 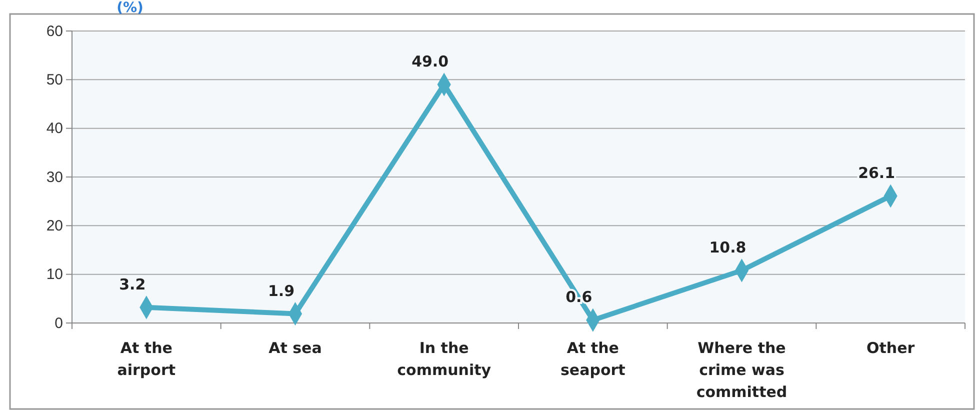 I want to click on chart-title: (%), so click(x=130, y=8).